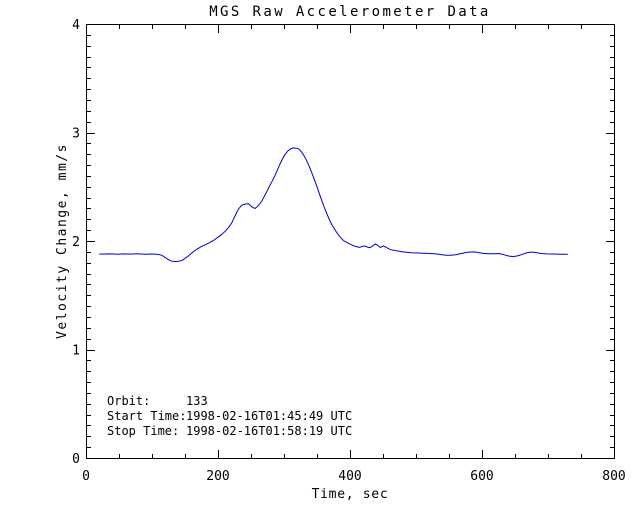 The height and width of the screenshot is (512, 640). I want to click on orbit-value: 133, so click(197, 401).